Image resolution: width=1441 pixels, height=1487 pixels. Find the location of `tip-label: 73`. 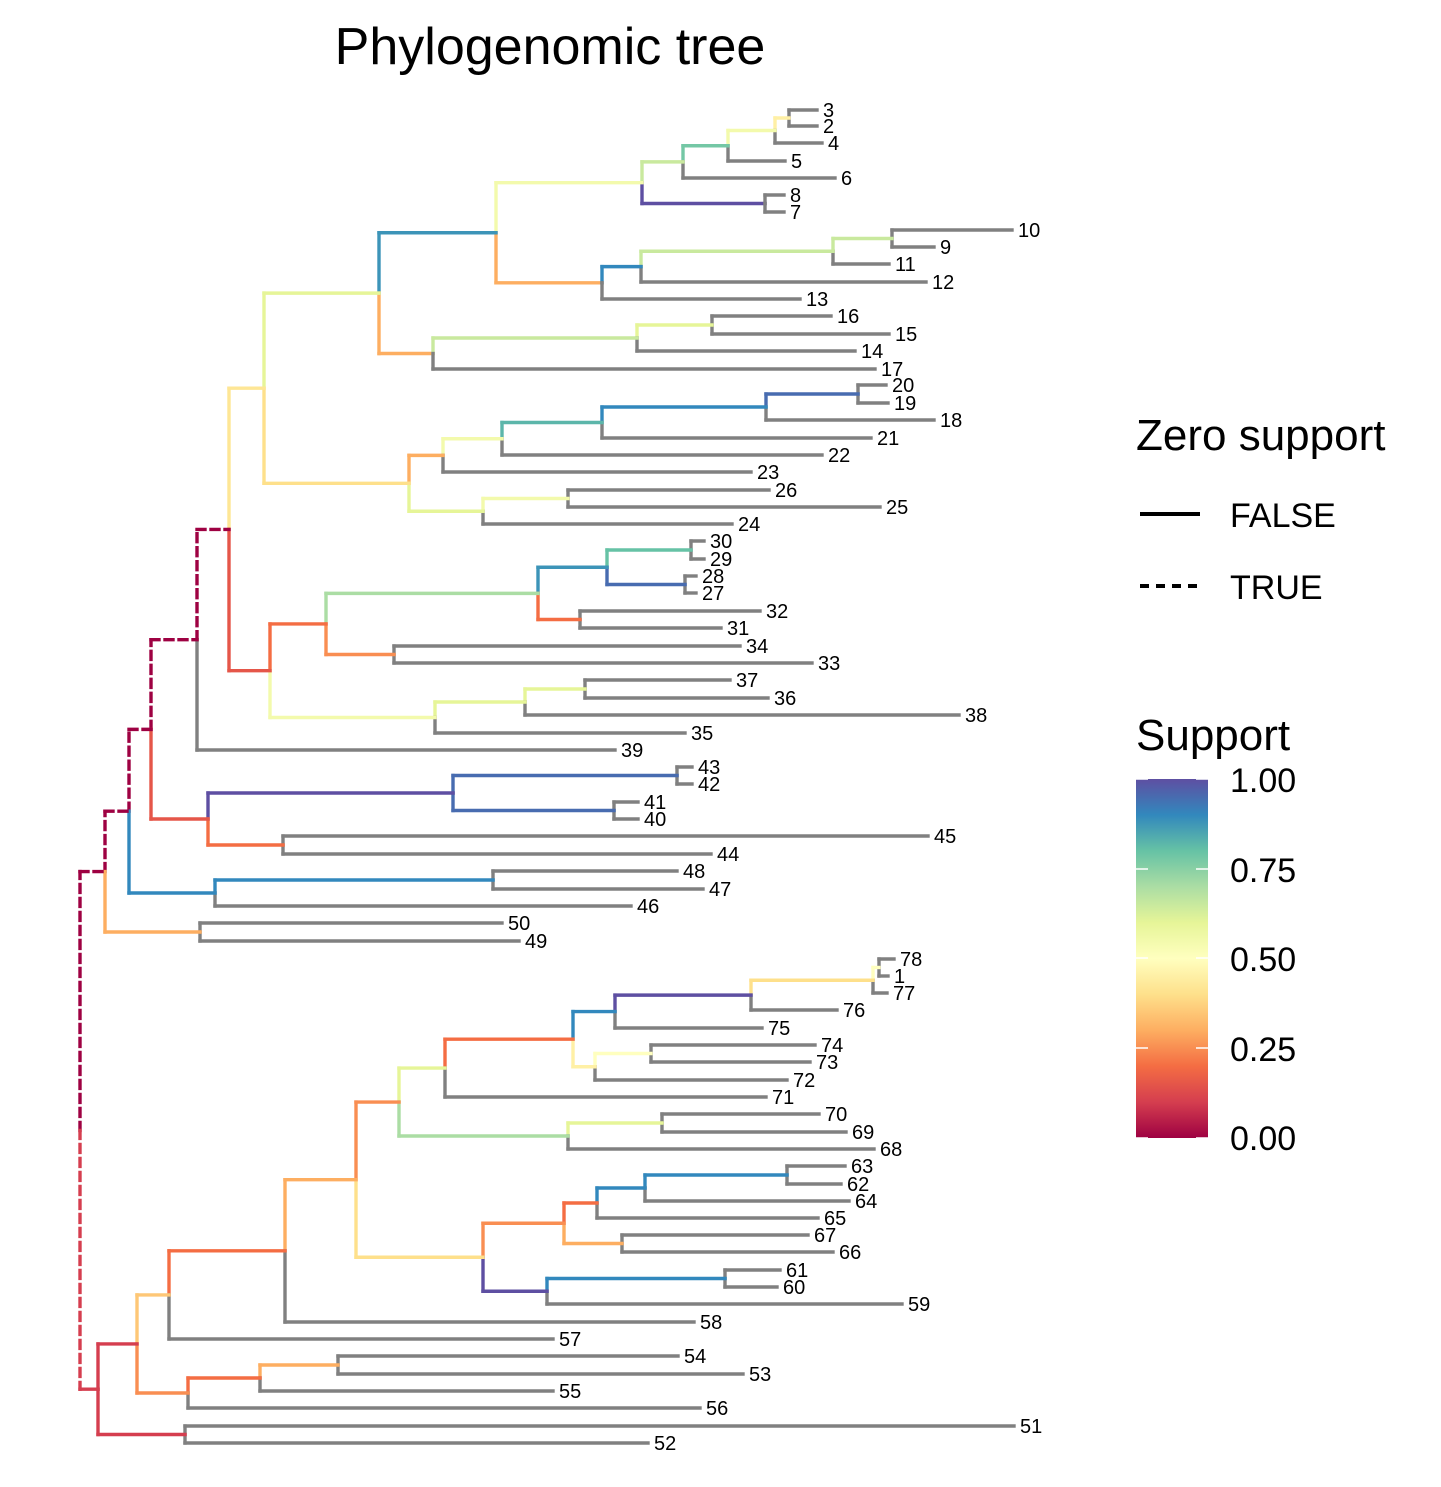

tip-label: 73 is located at coordinates (827, 1063).